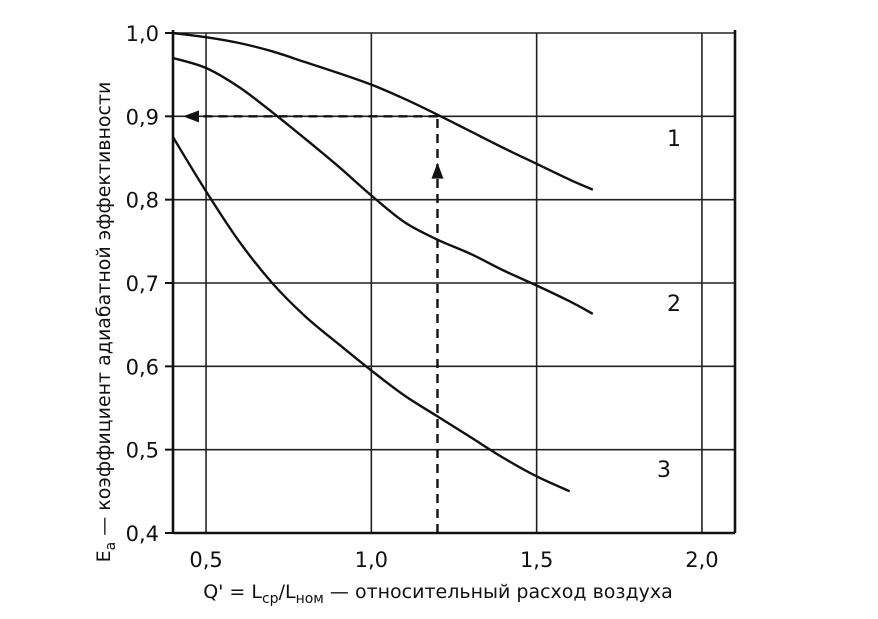  What do you see at coordinates (142, 34) in the screenshot?
I see `y-tick-label: 1,0` at bounding box center [142, 34].